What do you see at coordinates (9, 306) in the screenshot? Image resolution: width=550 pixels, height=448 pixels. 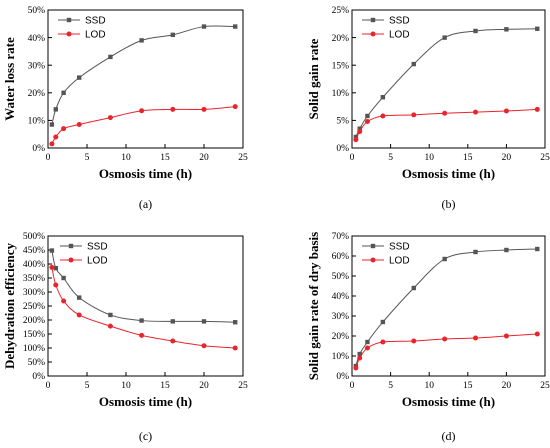 I see `y-axis-label: Dehydration efficiency` at bounding box center [9, 306].